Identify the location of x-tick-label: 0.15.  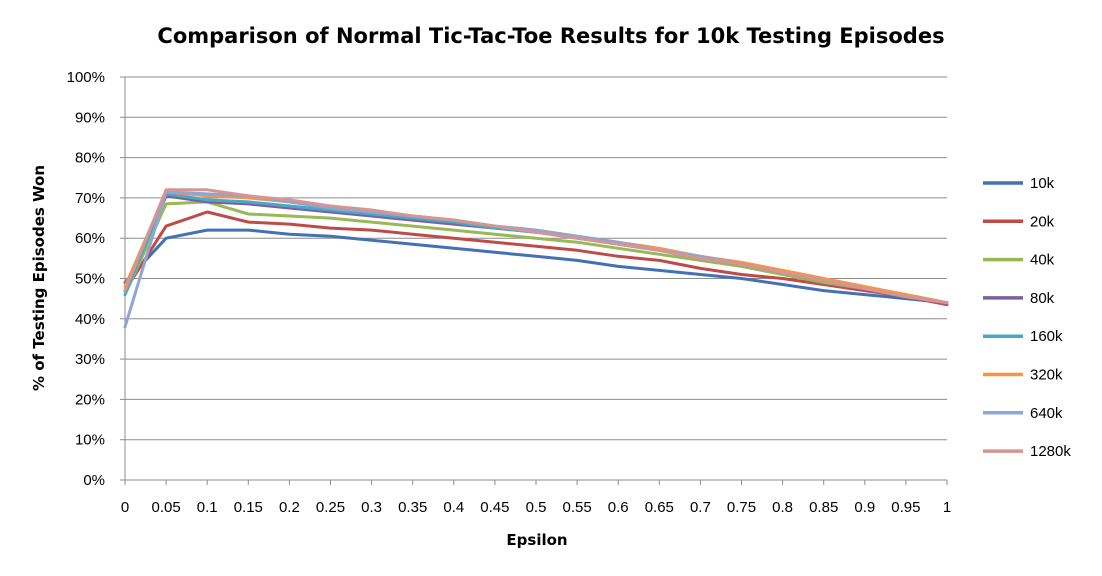
(248, 507).